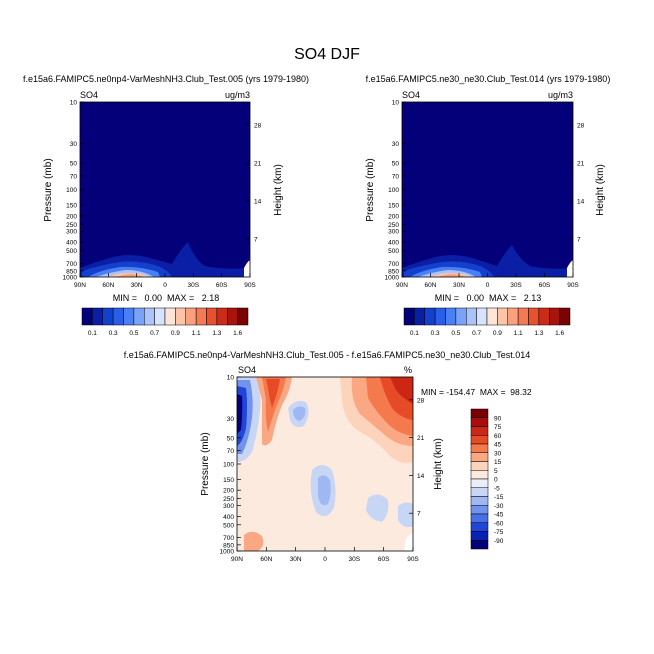  What do you see at coordinates (419, 514) in the screenshot?
I see `y-right-tick-label: 7` at bounding box center [419, 514].